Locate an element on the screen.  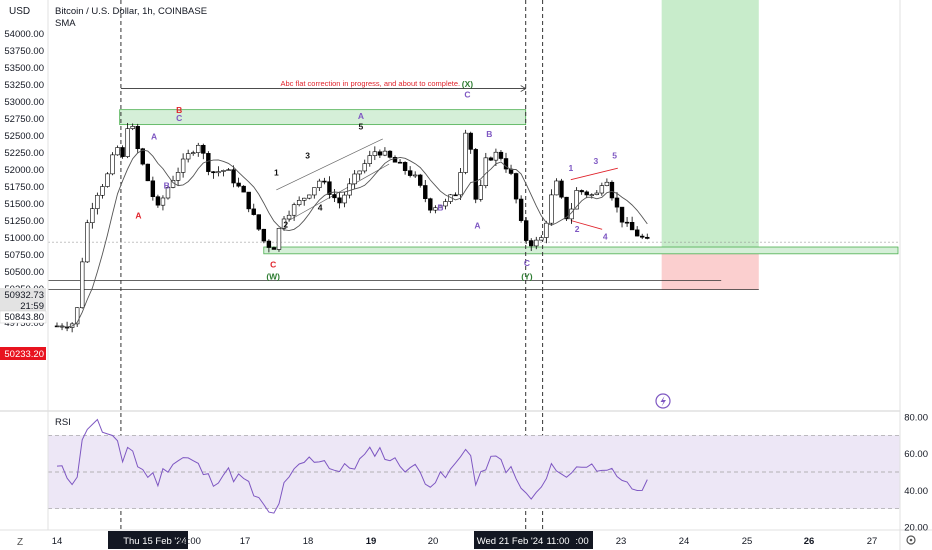
settings-icon is located at coordinates (911, 540).